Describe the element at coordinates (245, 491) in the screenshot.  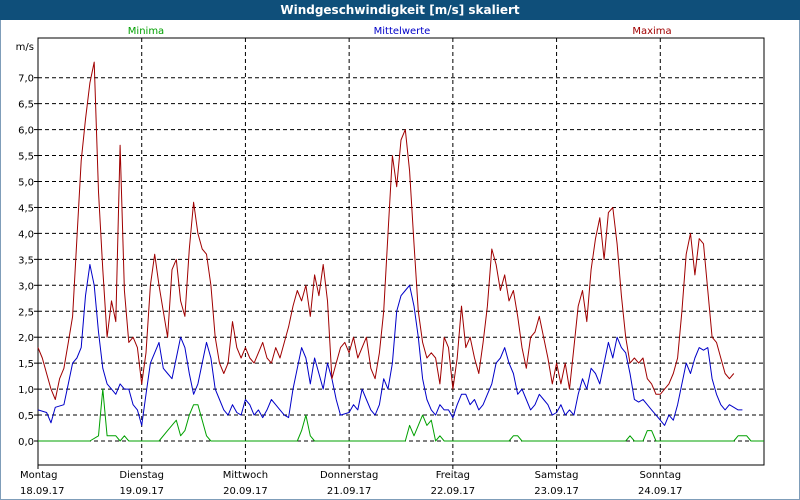
I see `x-tick-date: 20.09.17` at that location.